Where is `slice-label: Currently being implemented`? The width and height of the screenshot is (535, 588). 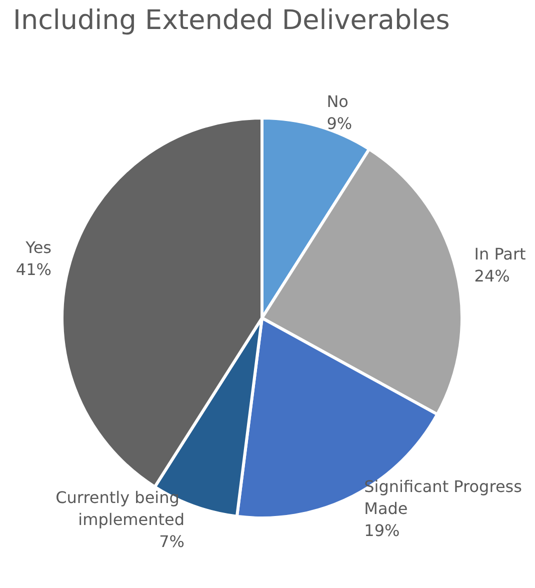 slice-label: Currently being implemented is located at coordinates (120, 508).